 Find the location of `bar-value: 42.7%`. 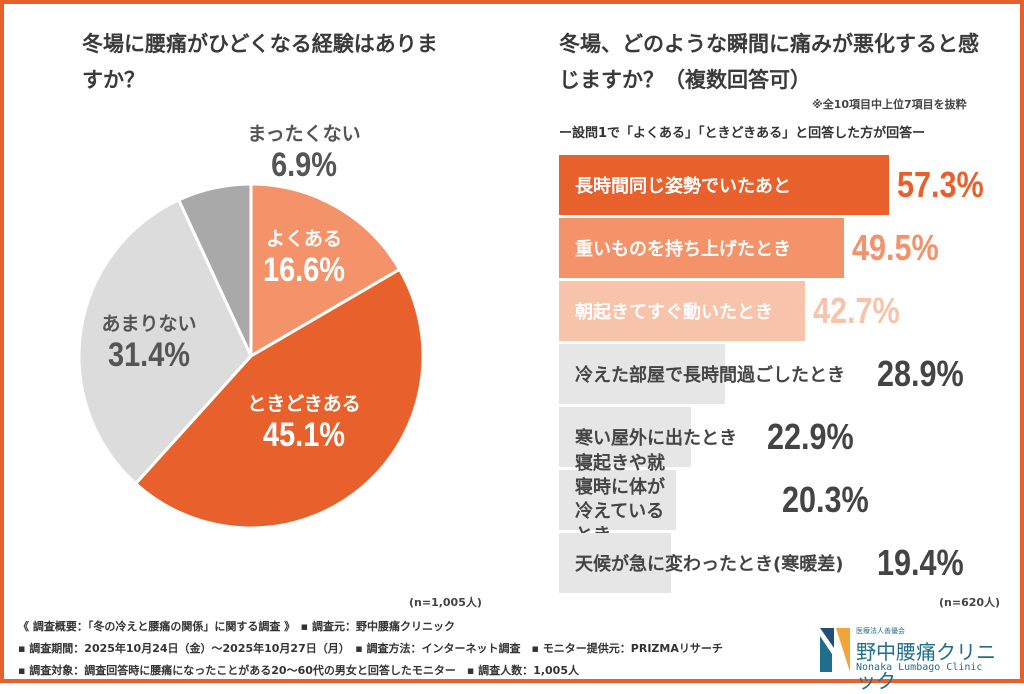

bar-value: 42.7% is located at coordinates (856, 310).